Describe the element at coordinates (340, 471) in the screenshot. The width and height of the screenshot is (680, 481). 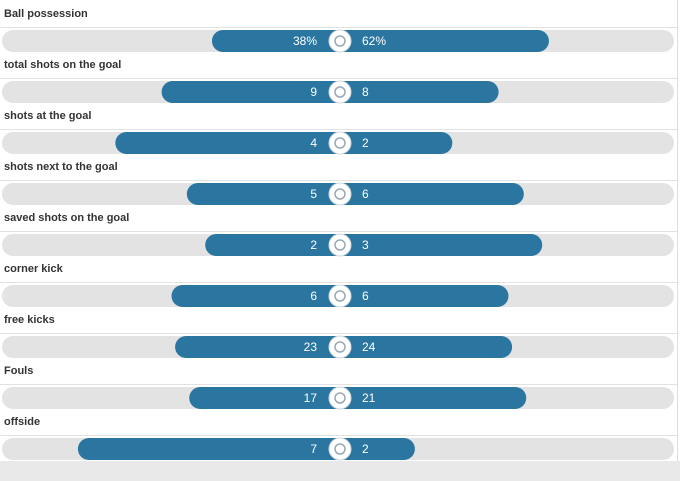
I see `footer-area` at that location.